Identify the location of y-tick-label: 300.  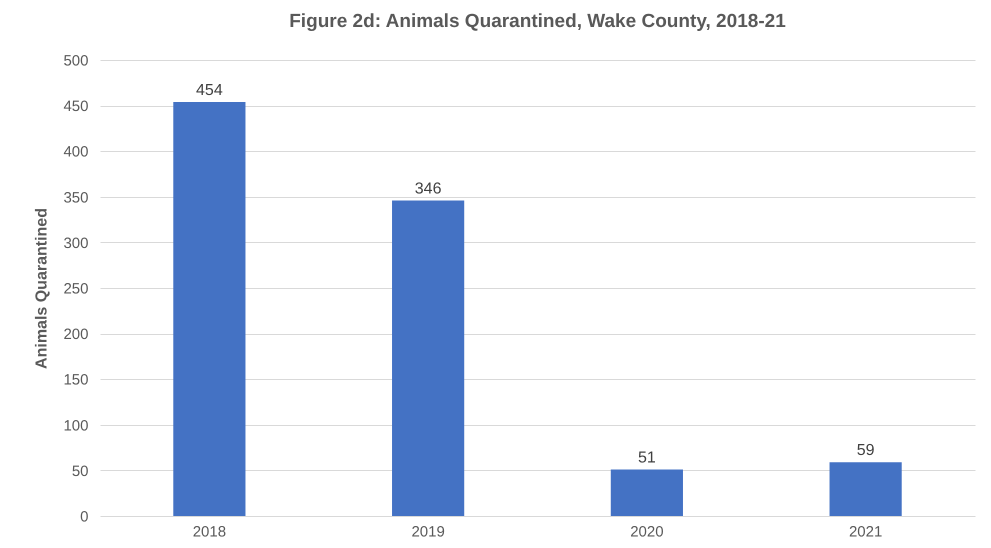
(75, 243).